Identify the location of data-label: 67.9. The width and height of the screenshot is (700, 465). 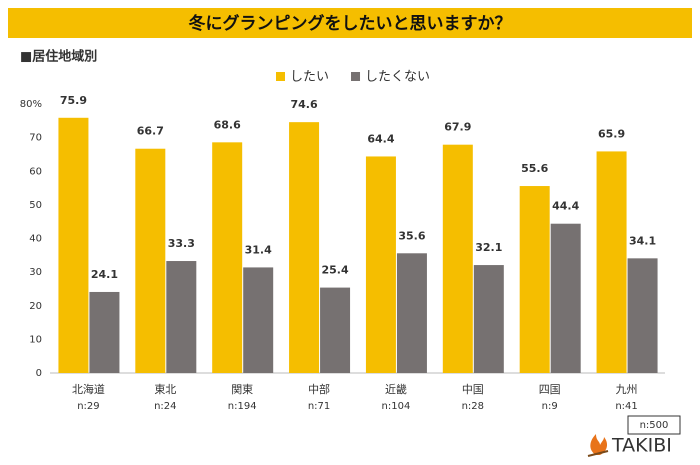
(457, 127).